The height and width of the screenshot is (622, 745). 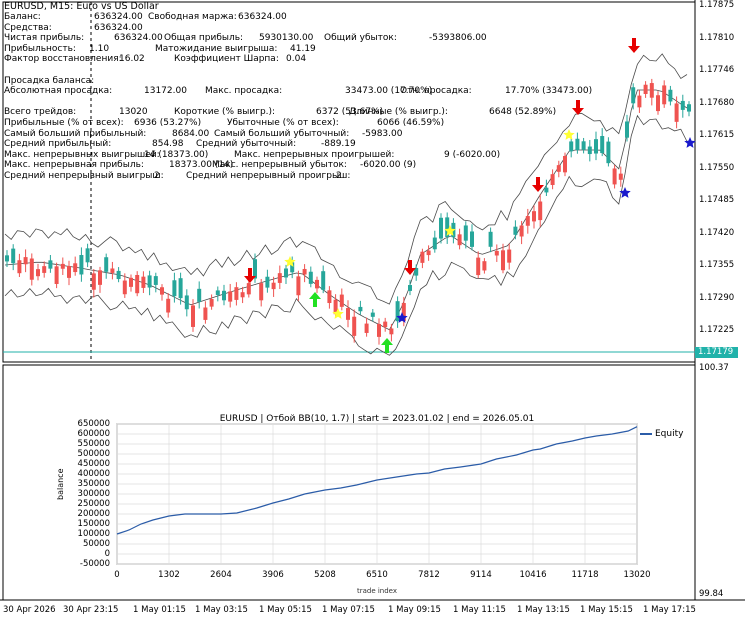 What do you see at coordinates (159, 610) in the screenshot?
I see `time-tick-label: 1 May 01:15` at bounding box center [159, 610].